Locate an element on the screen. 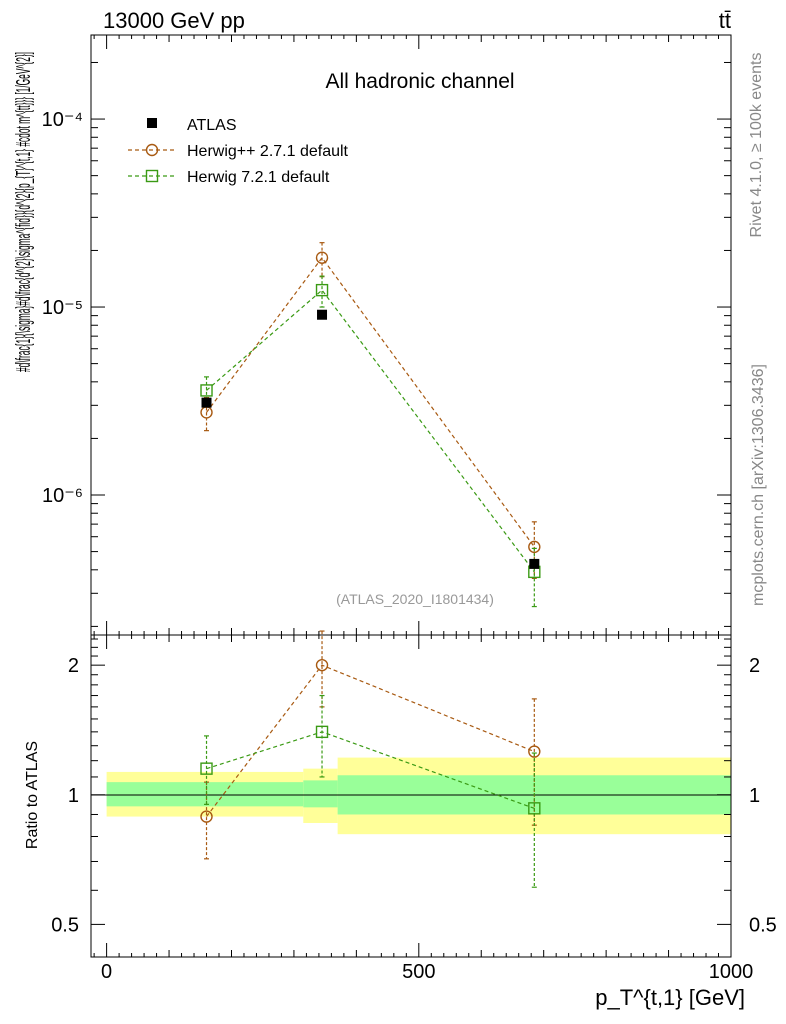 The image size is (786, 1024). main-line-herwigpp is located at coordinates (370, 402).